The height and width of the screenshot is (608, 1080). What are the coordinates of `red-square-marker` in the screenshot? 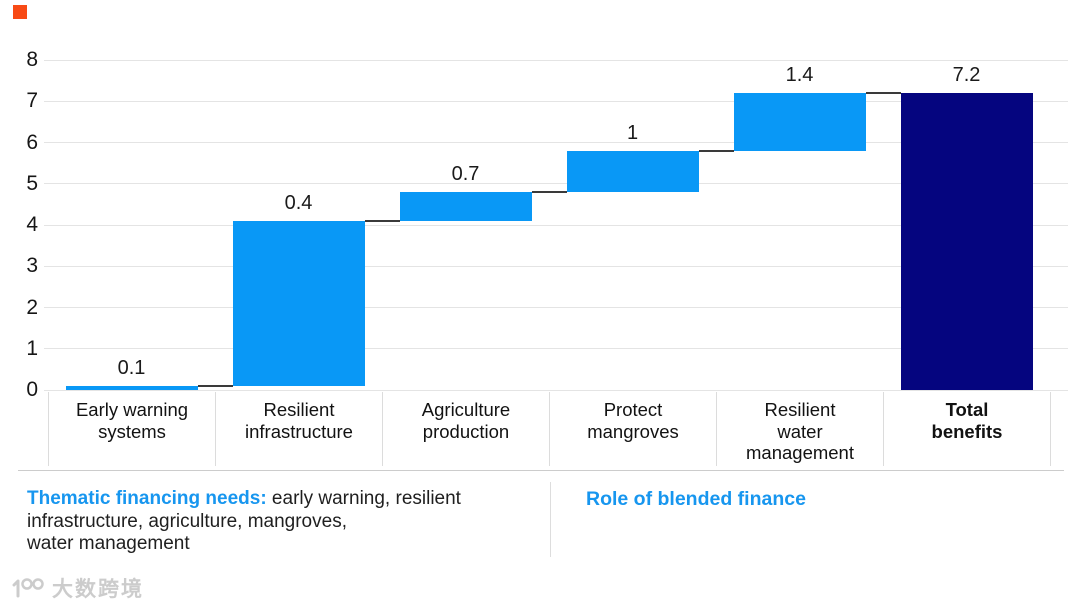 It's located at (20, 12).